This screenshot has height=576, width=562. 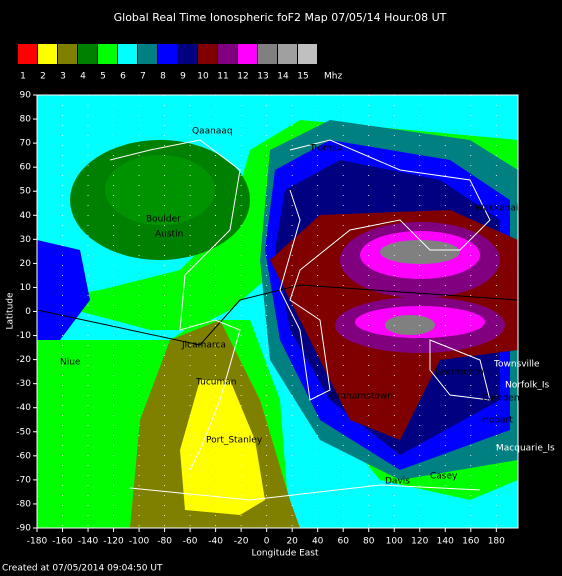 What do you see at coordinates (283, 77) in the screenshot?
I see `legend-label: 14` at bounding box center [283, 77].